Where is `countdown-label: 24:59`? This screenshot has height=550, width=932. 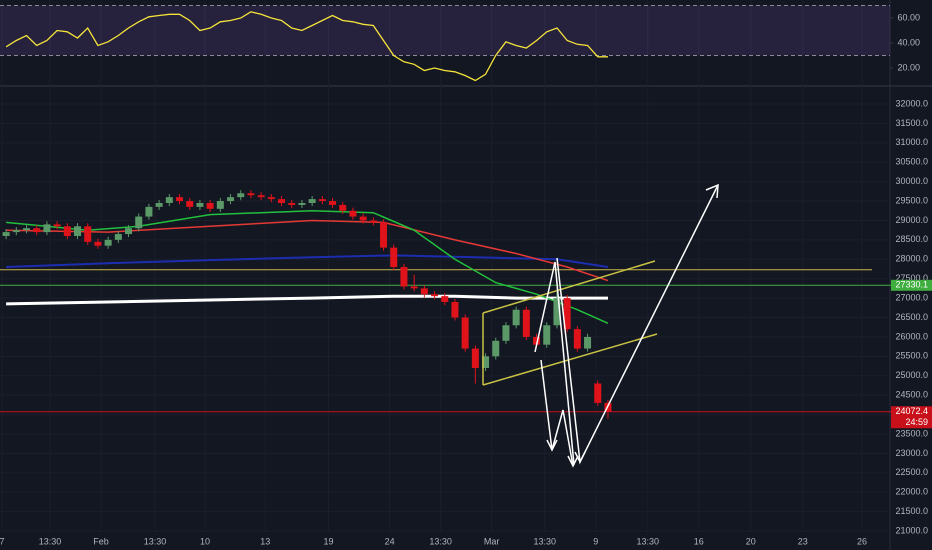 countdown-label: 24:59 is located at coordinates (916, 422).